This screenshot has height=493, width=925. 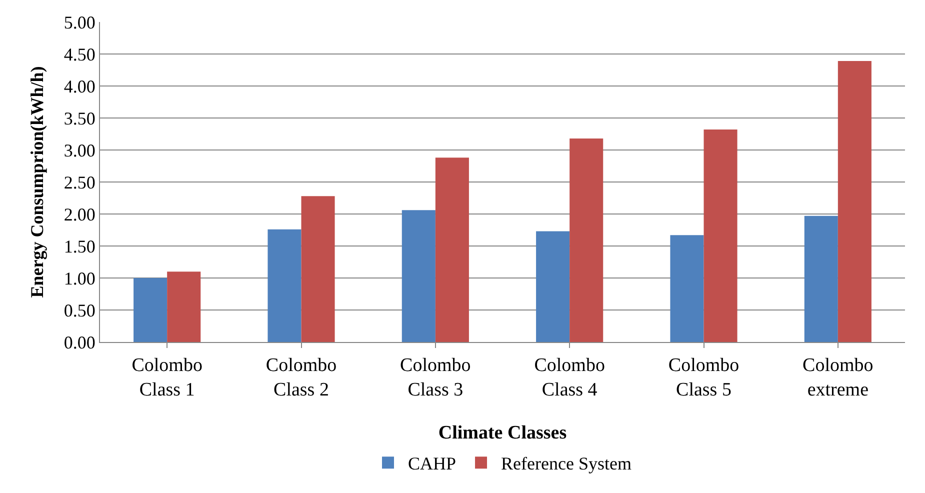 I want to click on x-tick-label: Colombo extreme, so click(x=838, y=377).